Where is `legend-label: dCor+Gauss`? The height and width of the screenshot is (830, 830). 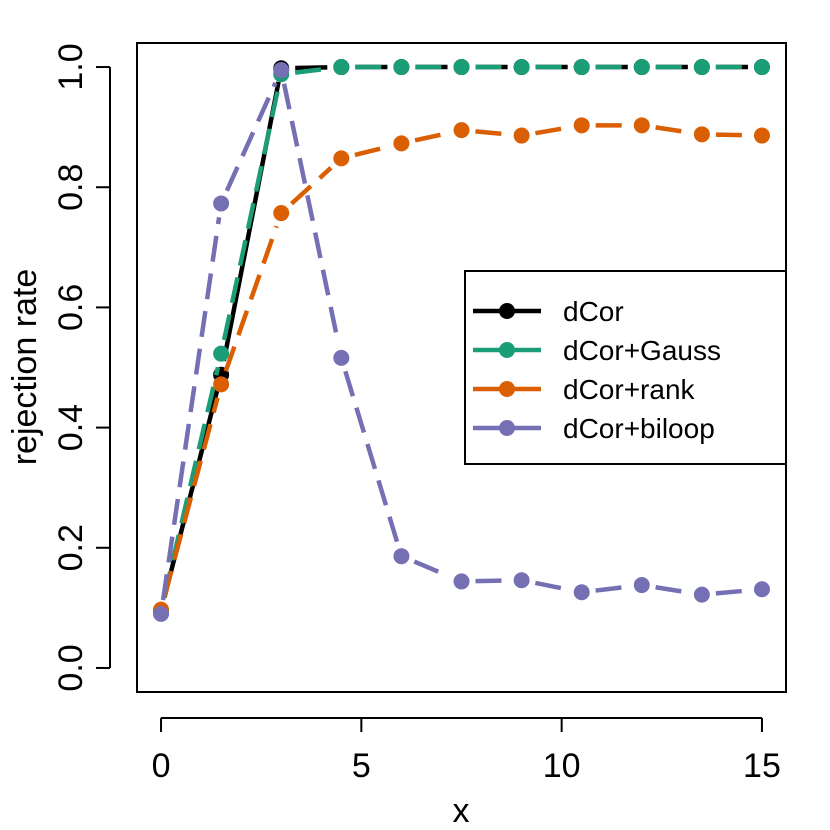 legend-label: dCor+Gauss is located at coordinates (642, 350).